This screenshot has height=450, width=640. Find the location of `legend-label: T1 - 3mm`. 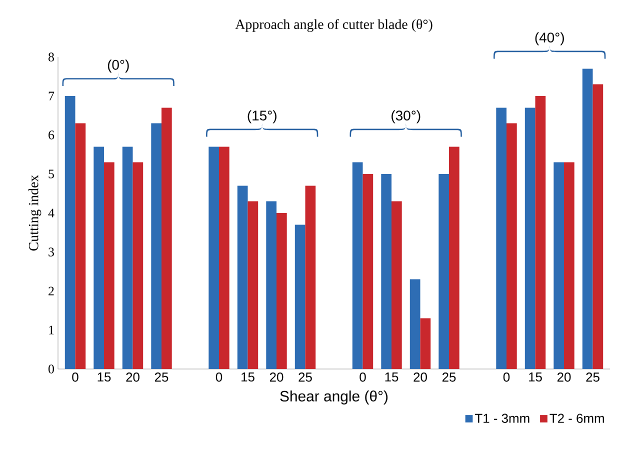

legend-label: T1 - 3mm is located at coordinates (502, 418).